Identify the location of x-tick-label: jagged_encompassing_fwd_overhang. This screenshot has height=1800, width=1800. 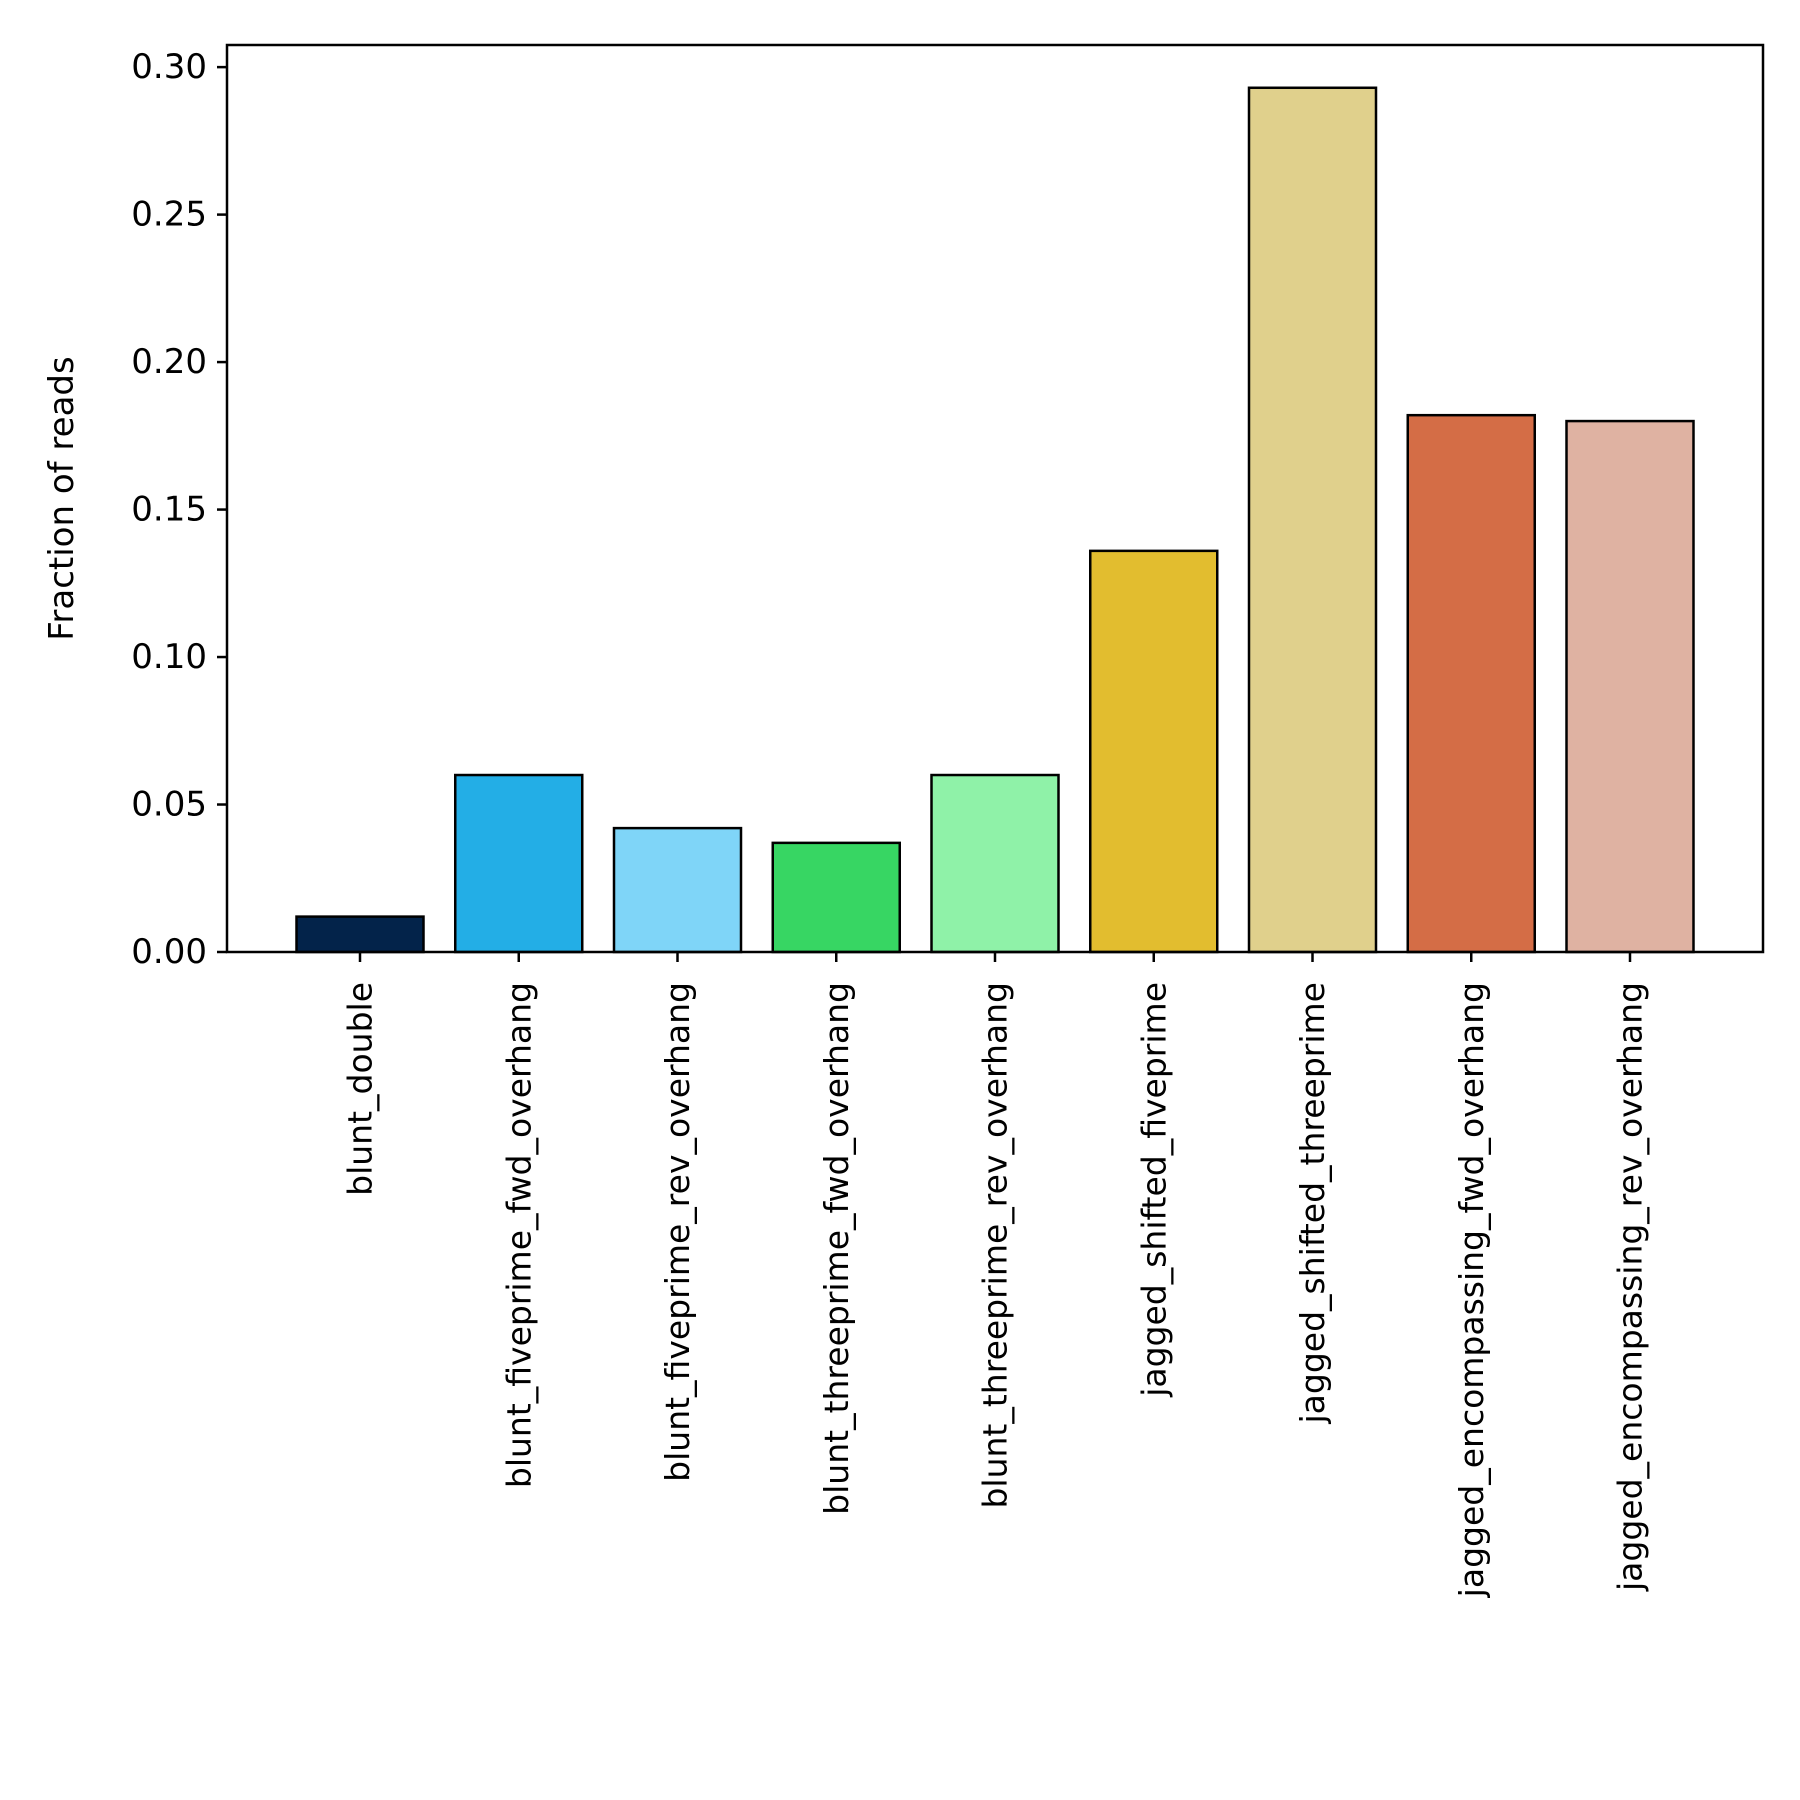
(1471, 1290).